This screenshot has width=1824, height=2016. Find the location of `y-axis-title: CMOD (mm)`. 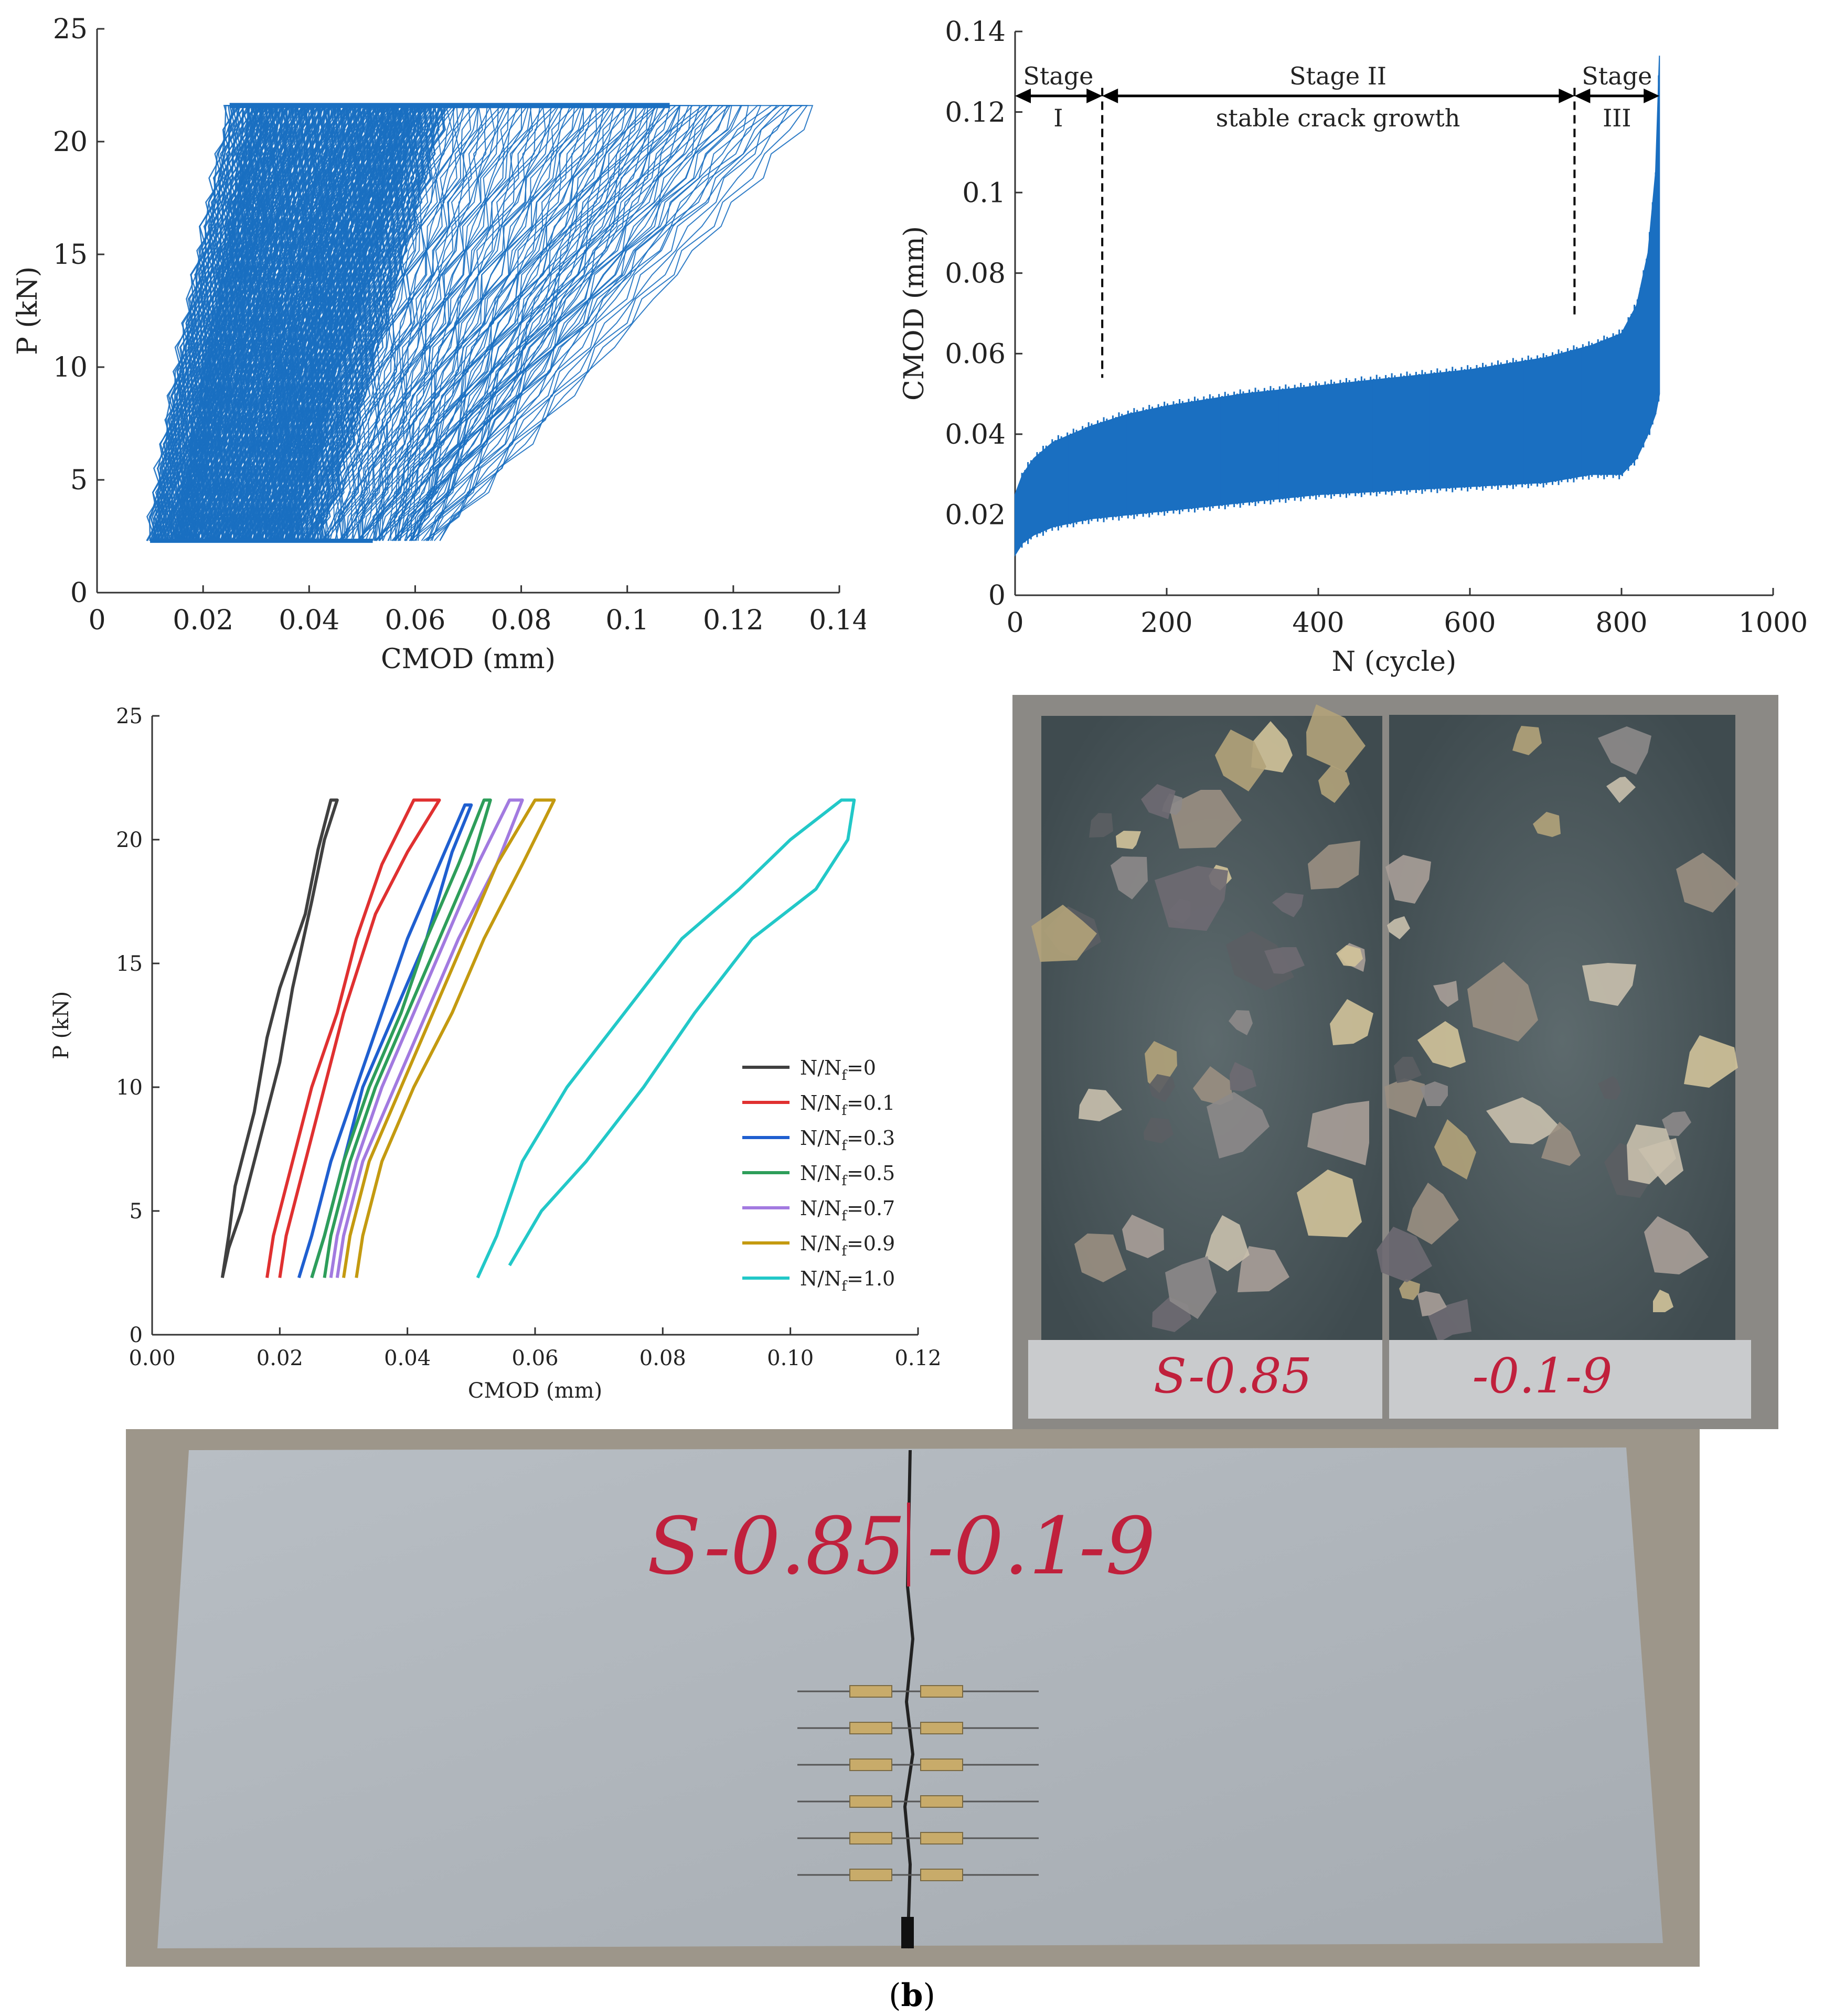

y-axis-title: CMOD (mm) is located at coordinates (914, 313).